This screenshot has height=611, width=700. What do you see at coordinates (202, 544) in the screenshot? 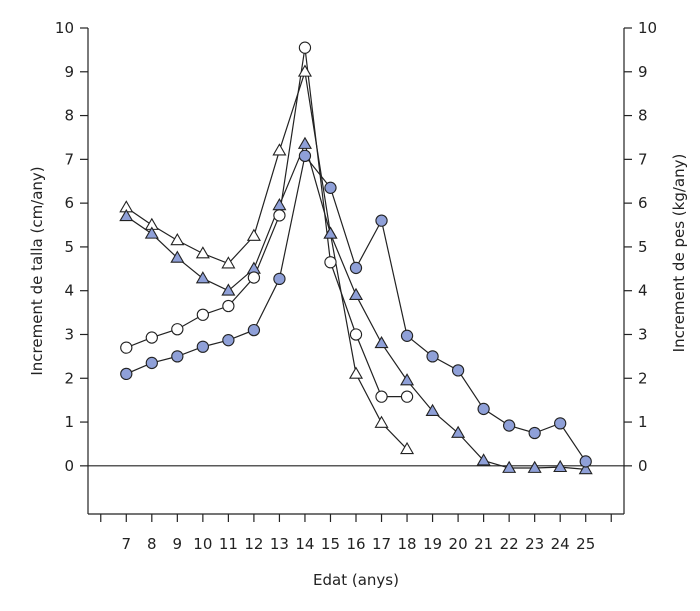
I see `x-tick-label: 10` at bounding box center [202, 544].